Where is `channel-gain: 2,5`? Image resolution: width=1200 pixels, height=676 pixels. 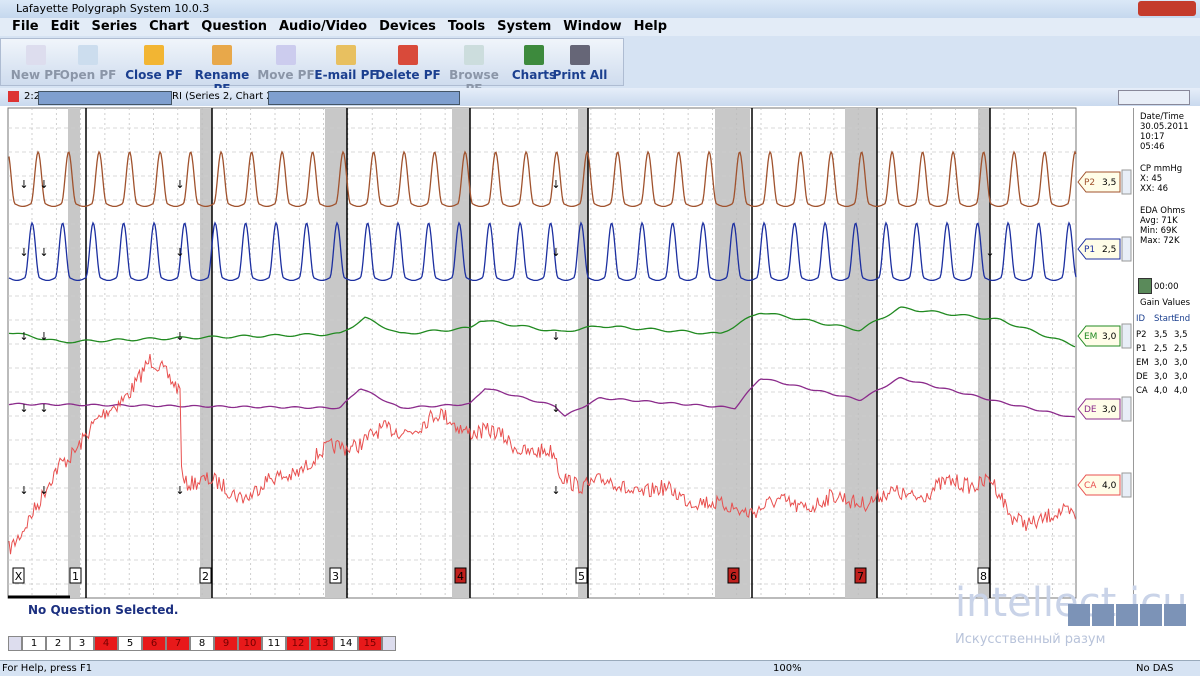 channel-gain: 2,5 is located at coordinates (1109, 250).